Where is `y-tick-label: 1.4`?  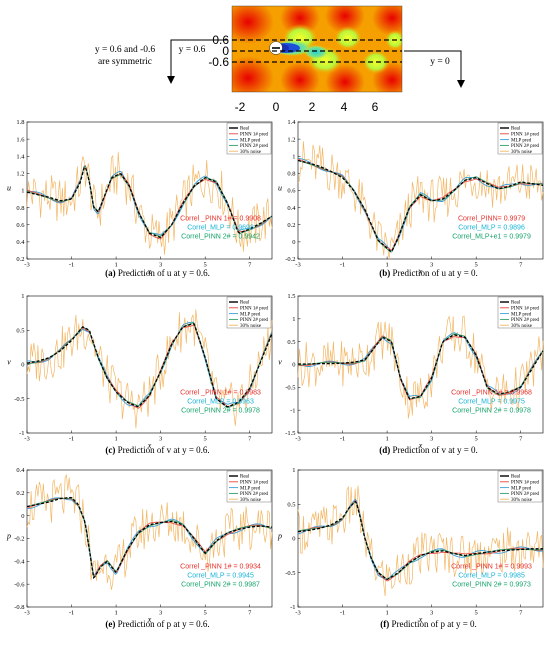
y-tick-label: 1.4 is located at coordinates (20, 156).